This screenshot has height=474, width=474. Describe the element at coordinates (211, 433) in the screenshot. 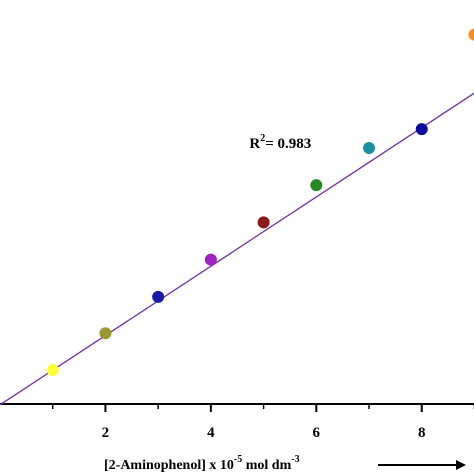

I see `x-tick-label: 4` at that location.